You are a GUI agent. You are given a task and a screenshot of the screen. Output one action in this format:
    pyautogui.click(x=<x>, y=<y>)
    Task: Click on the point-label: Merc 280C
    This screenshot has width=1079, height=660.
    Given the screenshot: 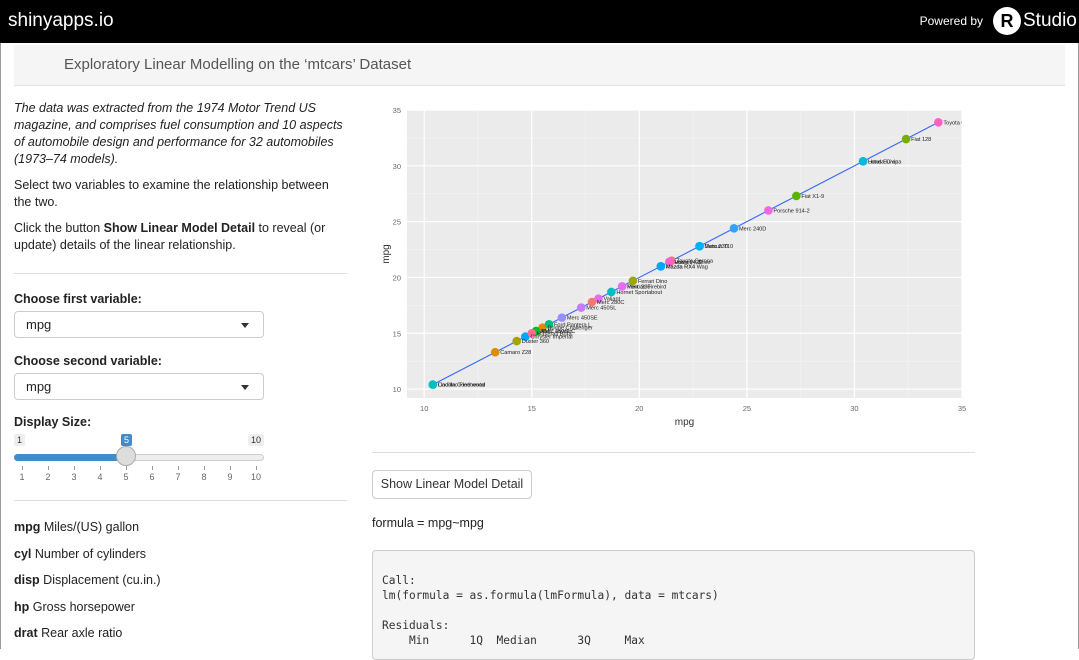 What is the action you would take?
    pyautogui.click(x=610, y=303)
    